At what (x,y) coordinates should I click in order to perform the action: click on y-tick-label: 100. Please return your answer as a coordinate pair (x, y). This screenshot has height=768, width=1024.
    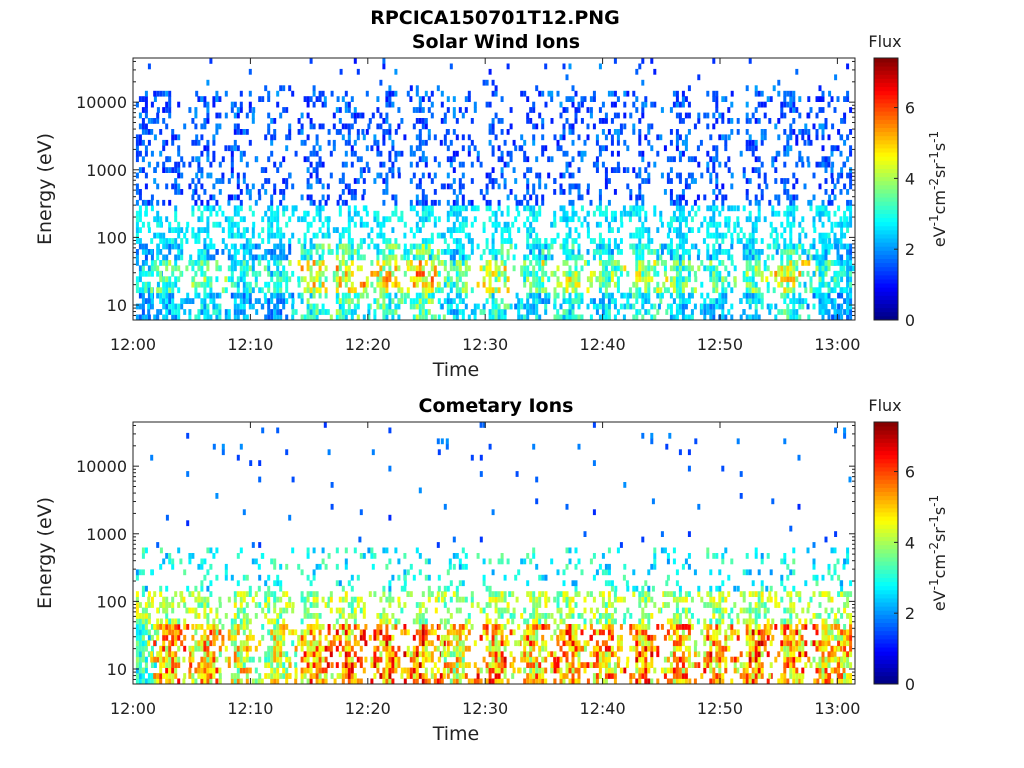
    Looking at the image, I should click on (111, 237).